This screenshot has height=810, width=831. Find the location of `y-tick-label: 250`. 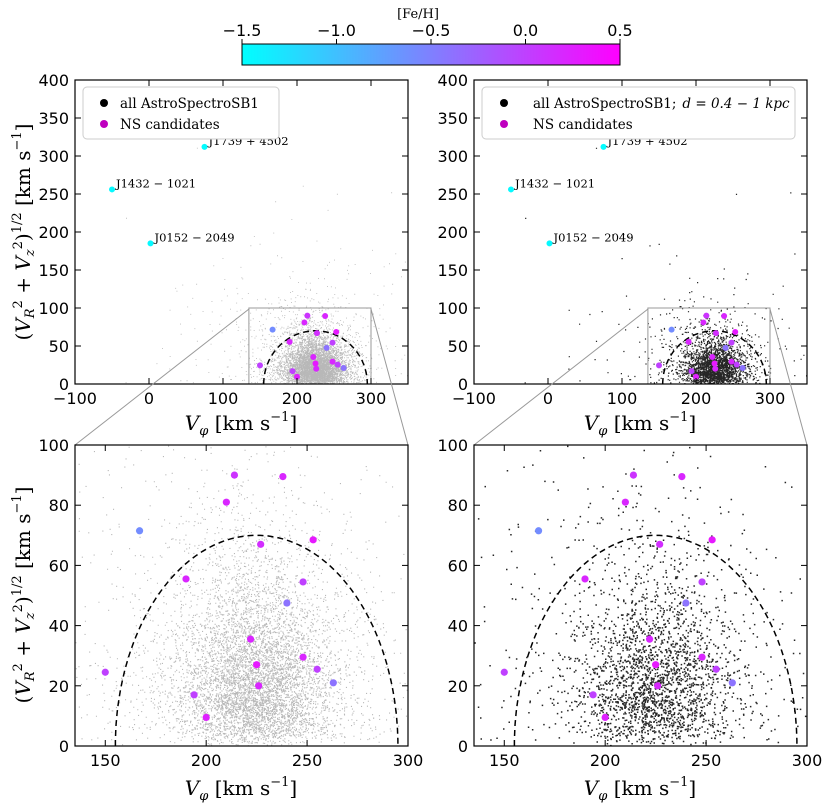

y-tick-label: 250 is located at coordinates (452, 194).